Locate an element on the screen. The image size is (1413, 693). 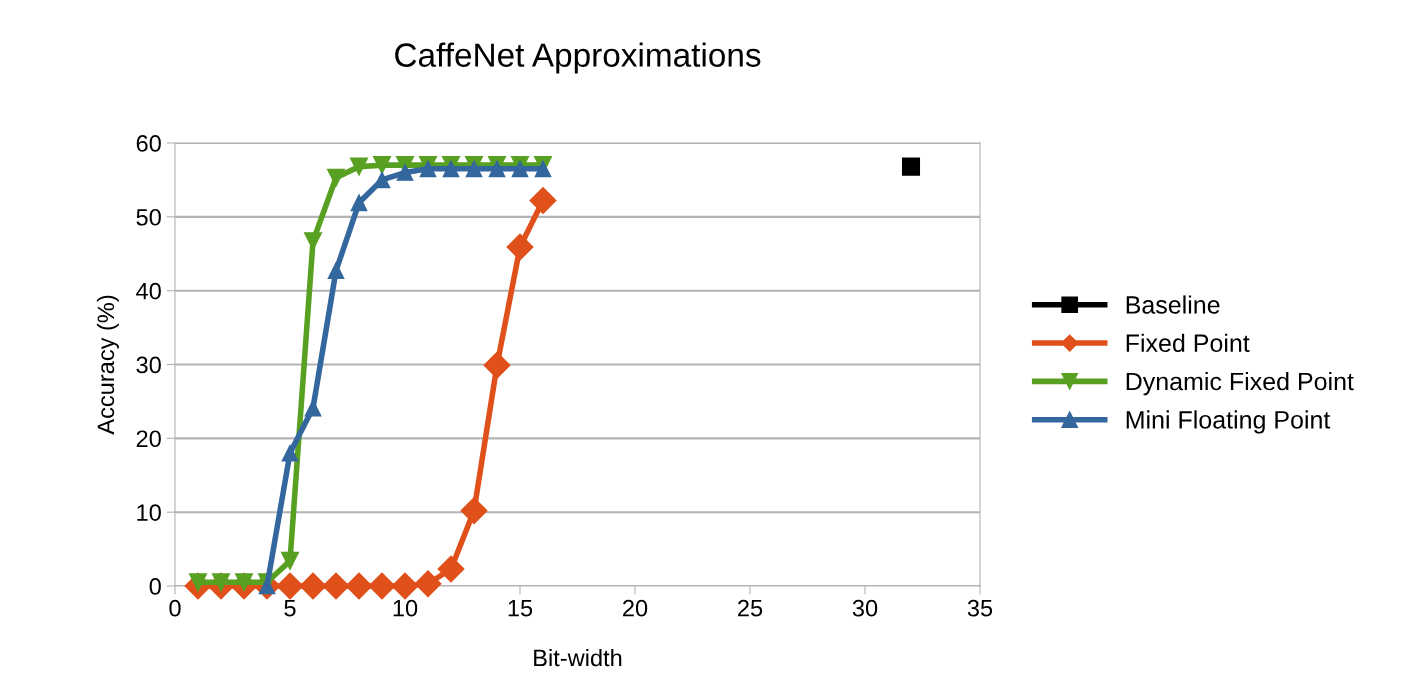
y-tick-label: 50 is located at coordinates (148, 217).